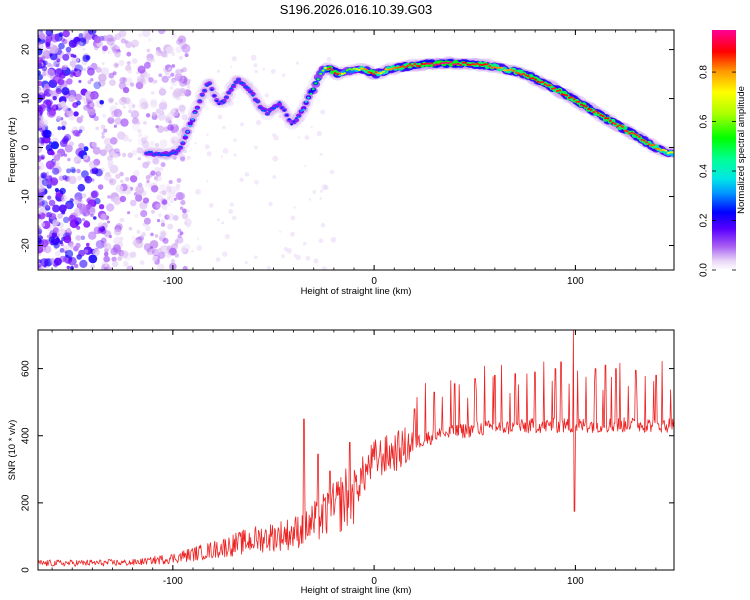 This screenshot has width=750, height=600. What do you see at coordinates (374, 581) in the screenshot?
I see `snr-xtick-label: 0` at bounding box center [374, 581].